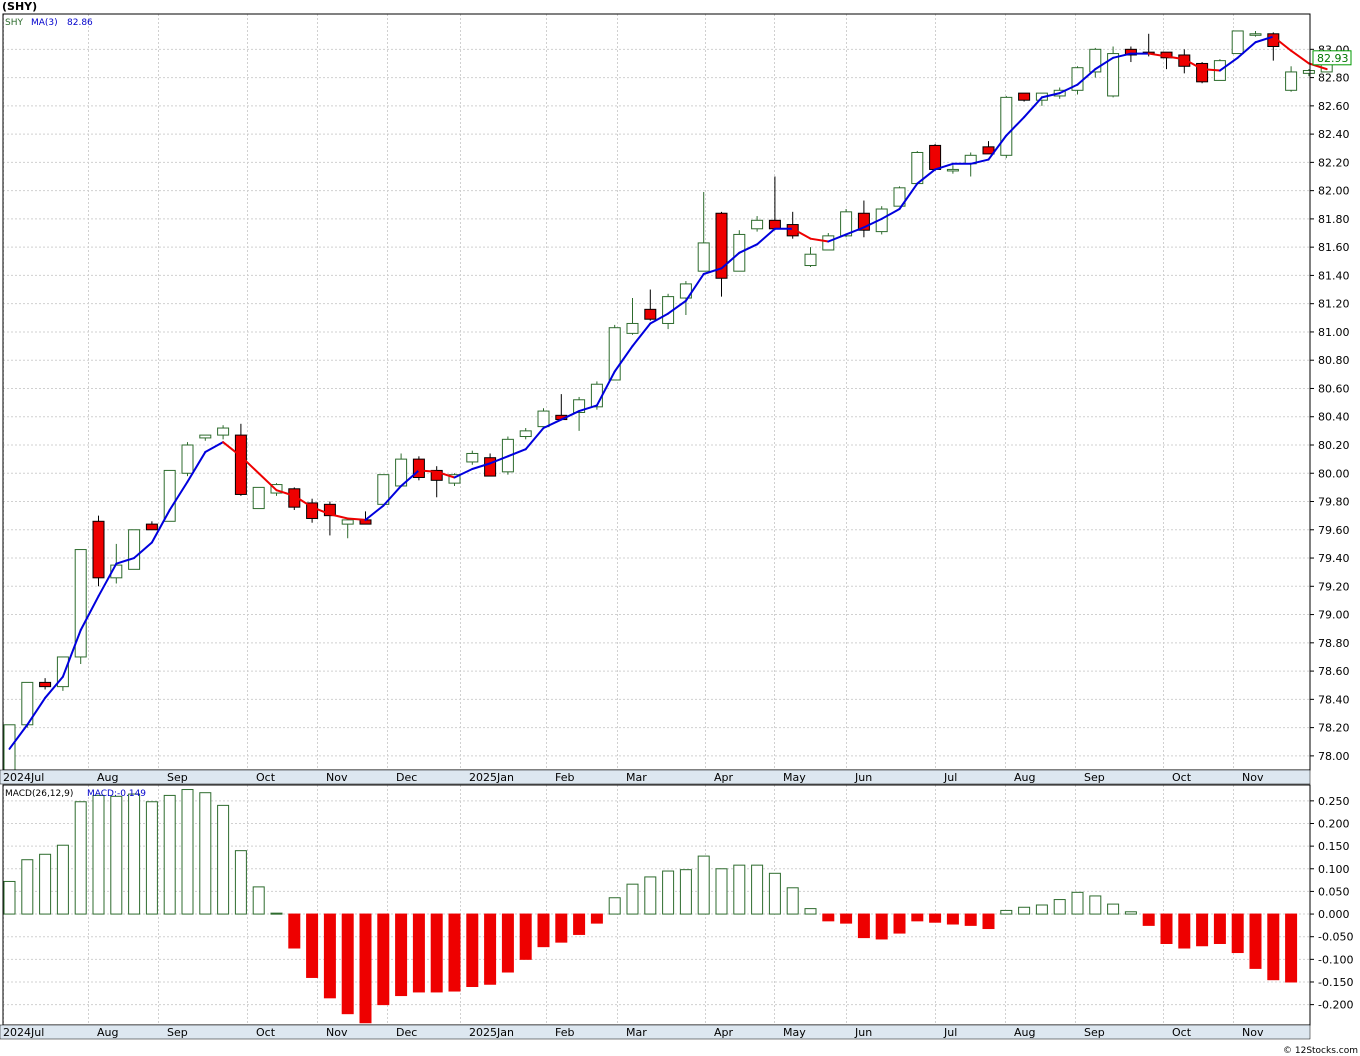  I want to click on price-tick-label: 78.80, so click(1334, 643).